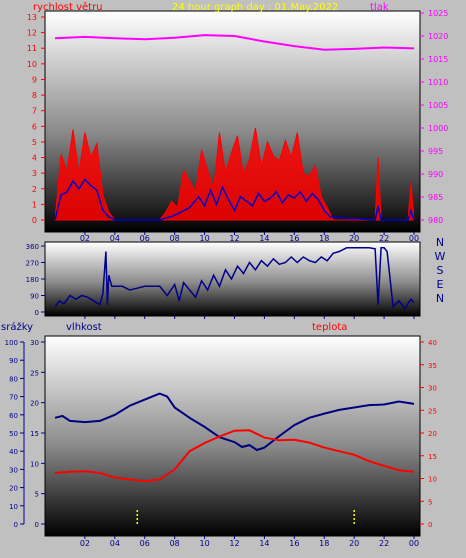 The height and width of the screenshot is (558, 466). I want to click on humidity-axis-label: vlhkost, so click(84, 327).